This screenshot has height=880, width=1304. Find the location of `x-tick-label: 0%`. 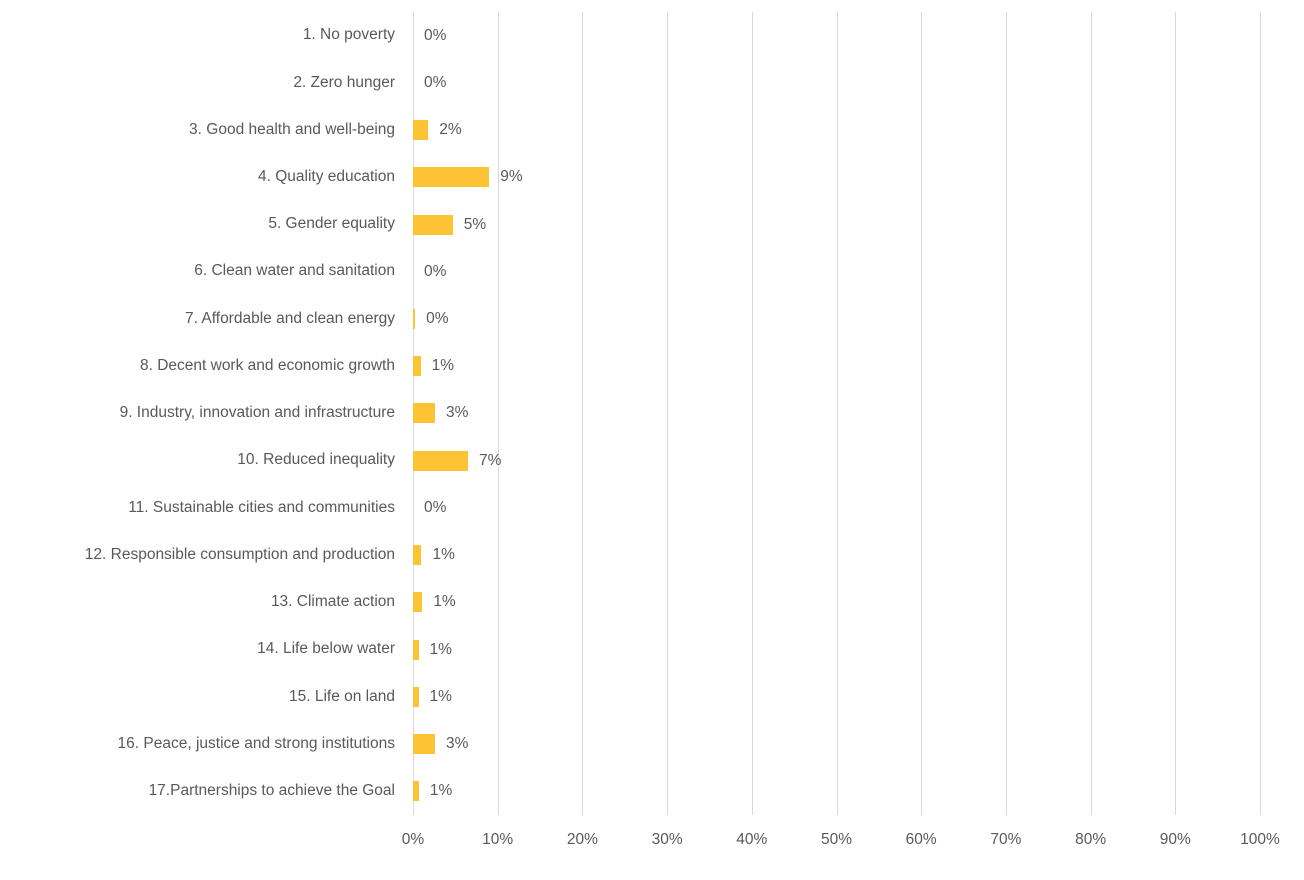

x-tick-label: 0% is located at coordinates (413, 839).